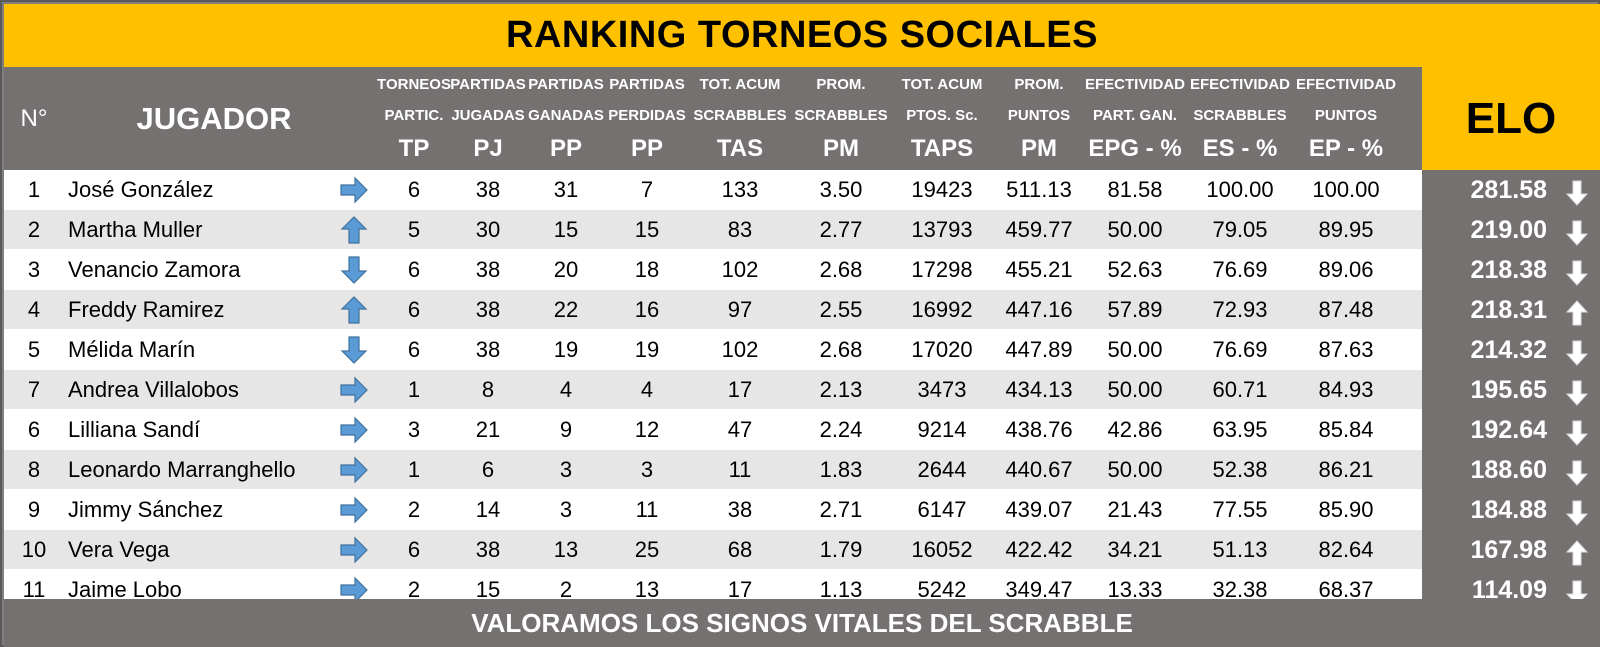  I want to click on player-name: Mélida Marín, so click(132, 349).